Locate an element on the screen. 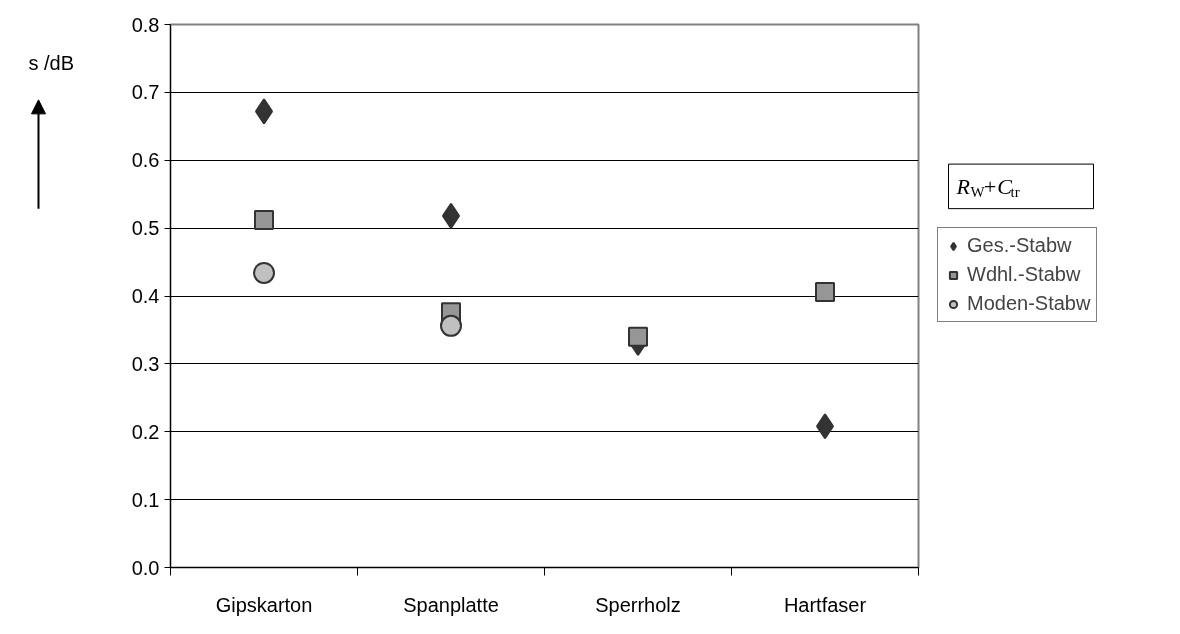  y-tick-label: 0.4 is located at coordinates (145, 296).